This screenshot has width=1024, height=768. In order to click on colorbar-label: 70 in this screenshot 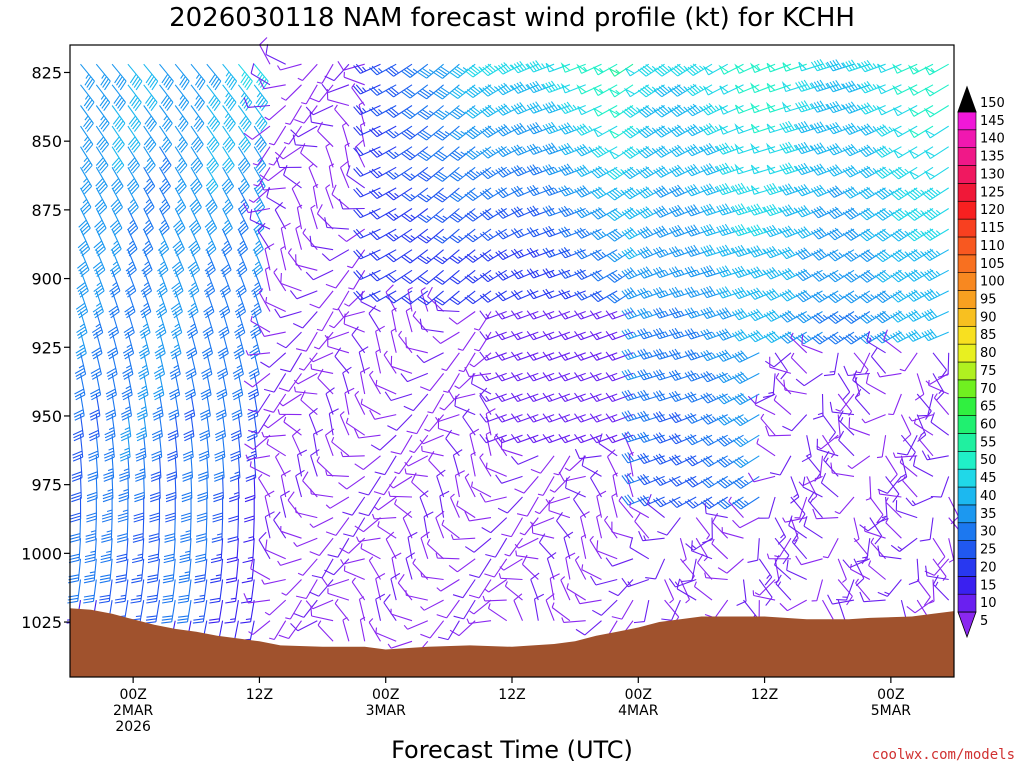, I will do `click(988, 389)`.